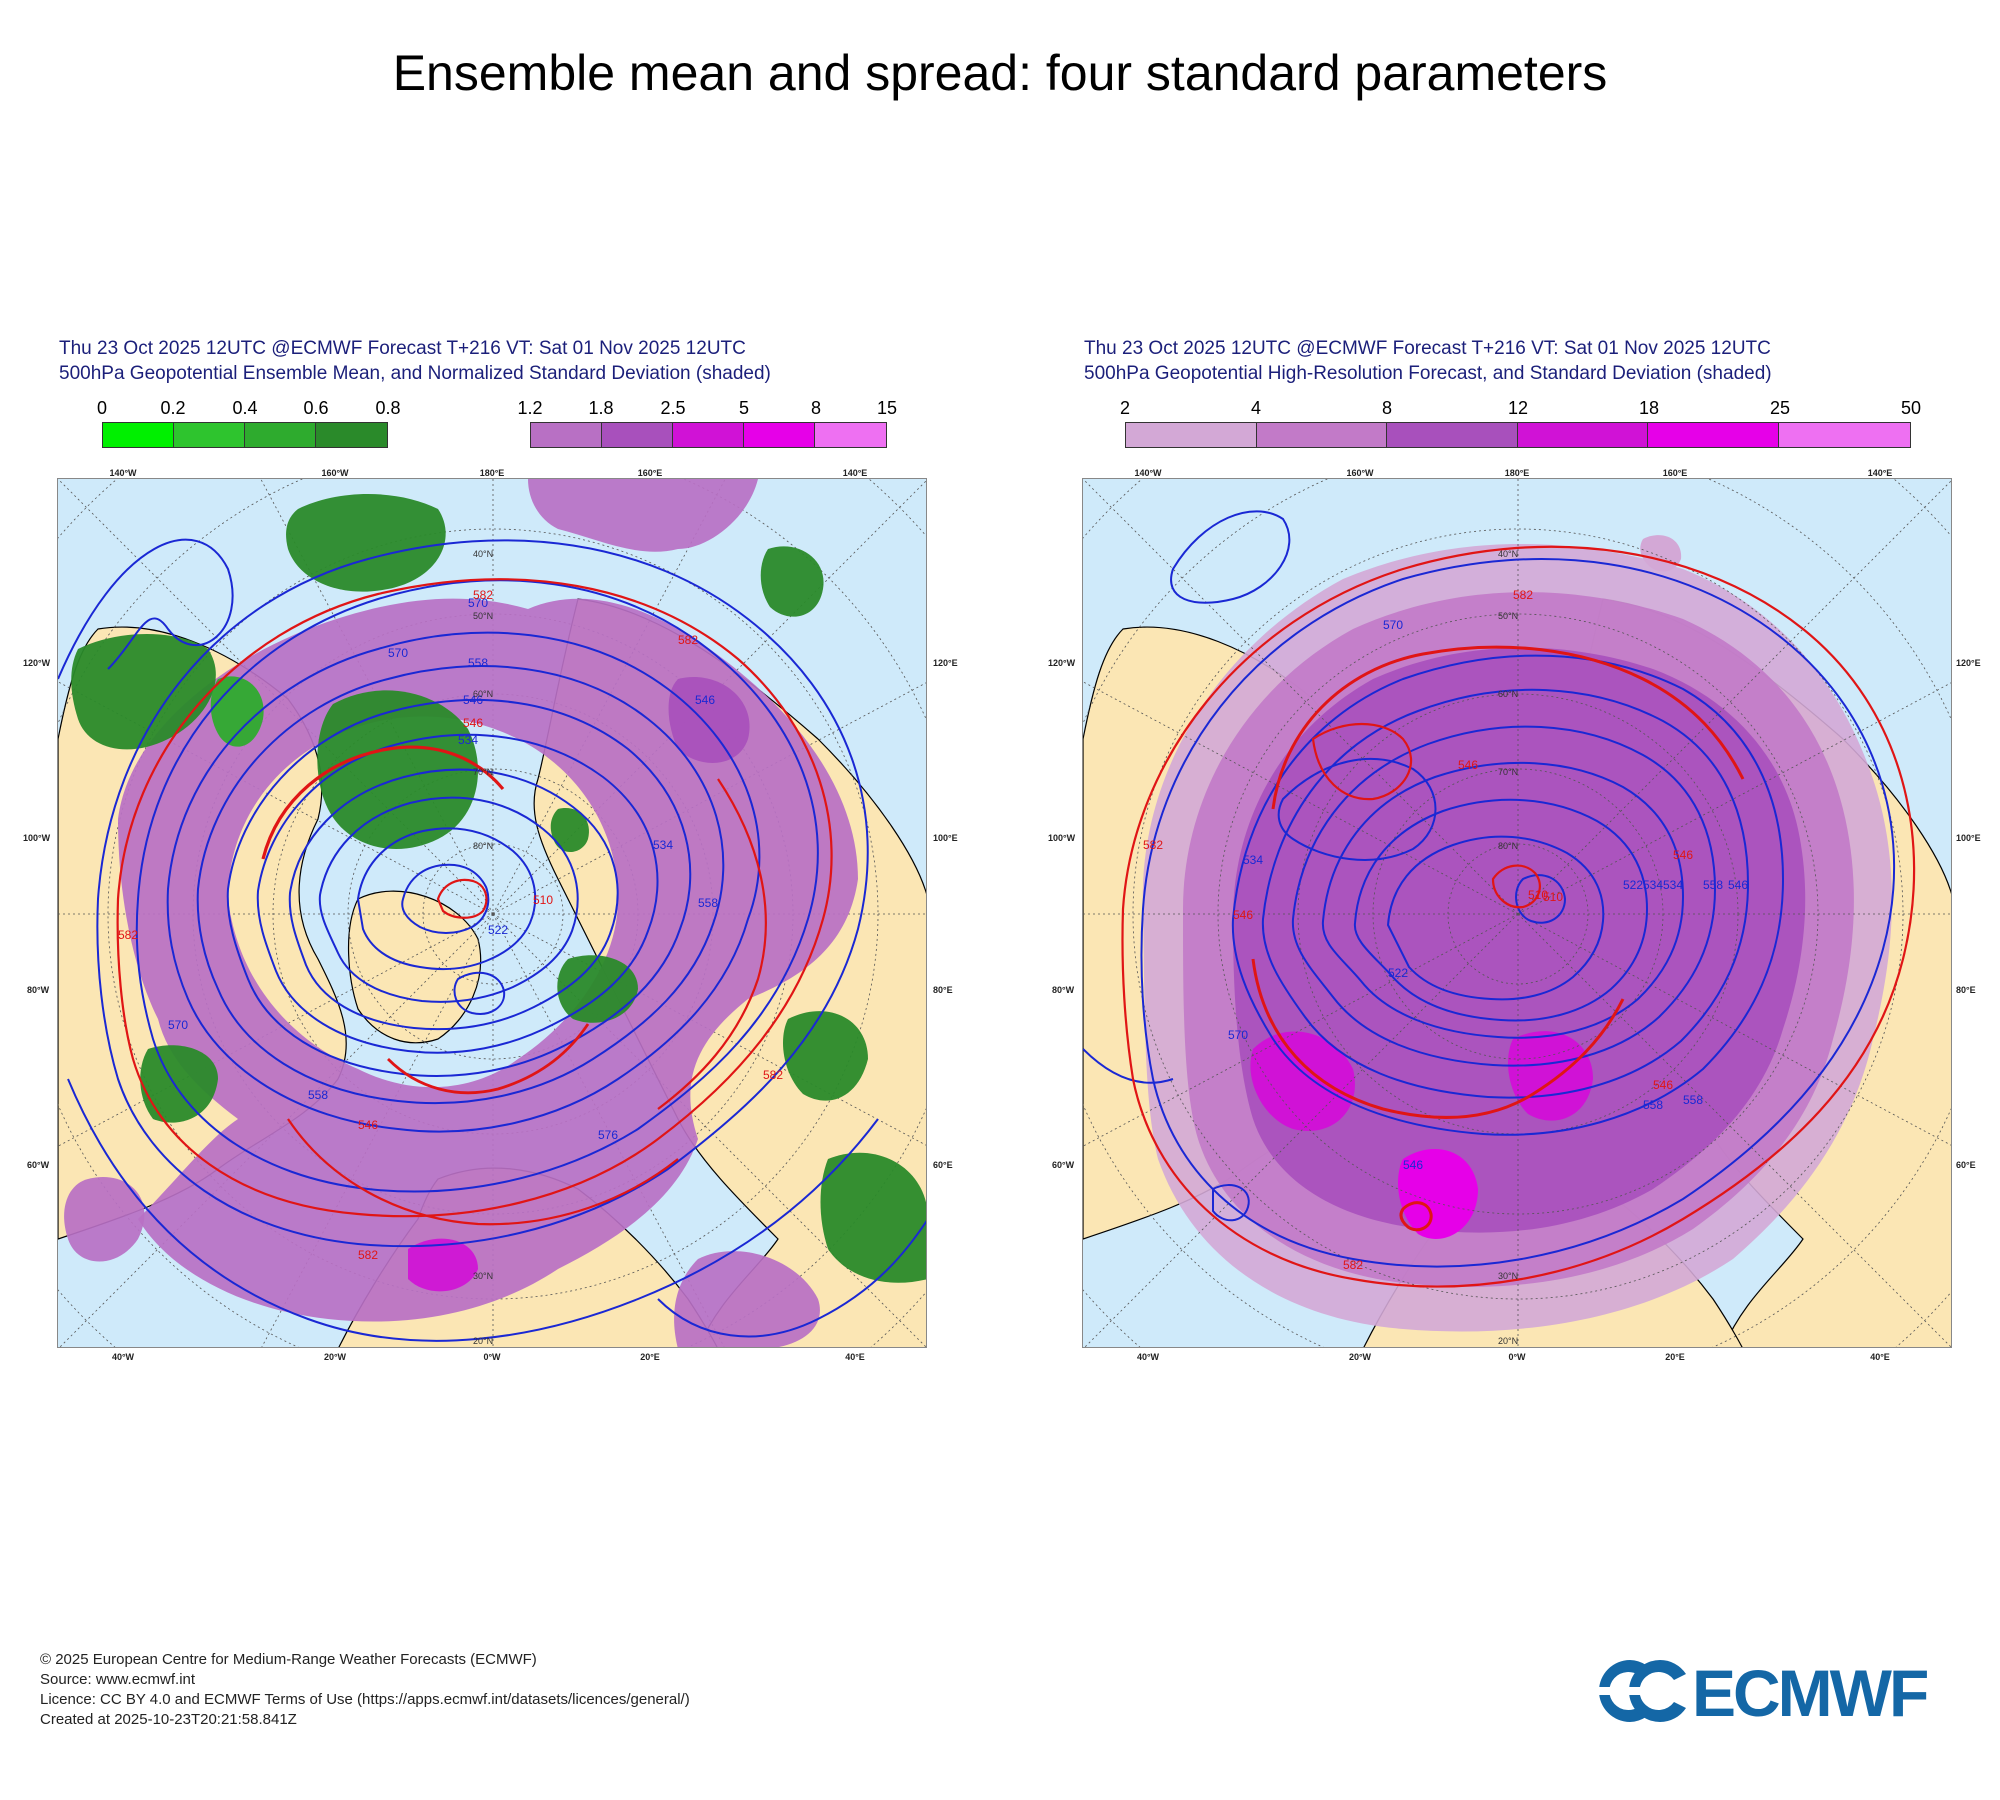  I want to click on shade-ring, so click(488, 960).